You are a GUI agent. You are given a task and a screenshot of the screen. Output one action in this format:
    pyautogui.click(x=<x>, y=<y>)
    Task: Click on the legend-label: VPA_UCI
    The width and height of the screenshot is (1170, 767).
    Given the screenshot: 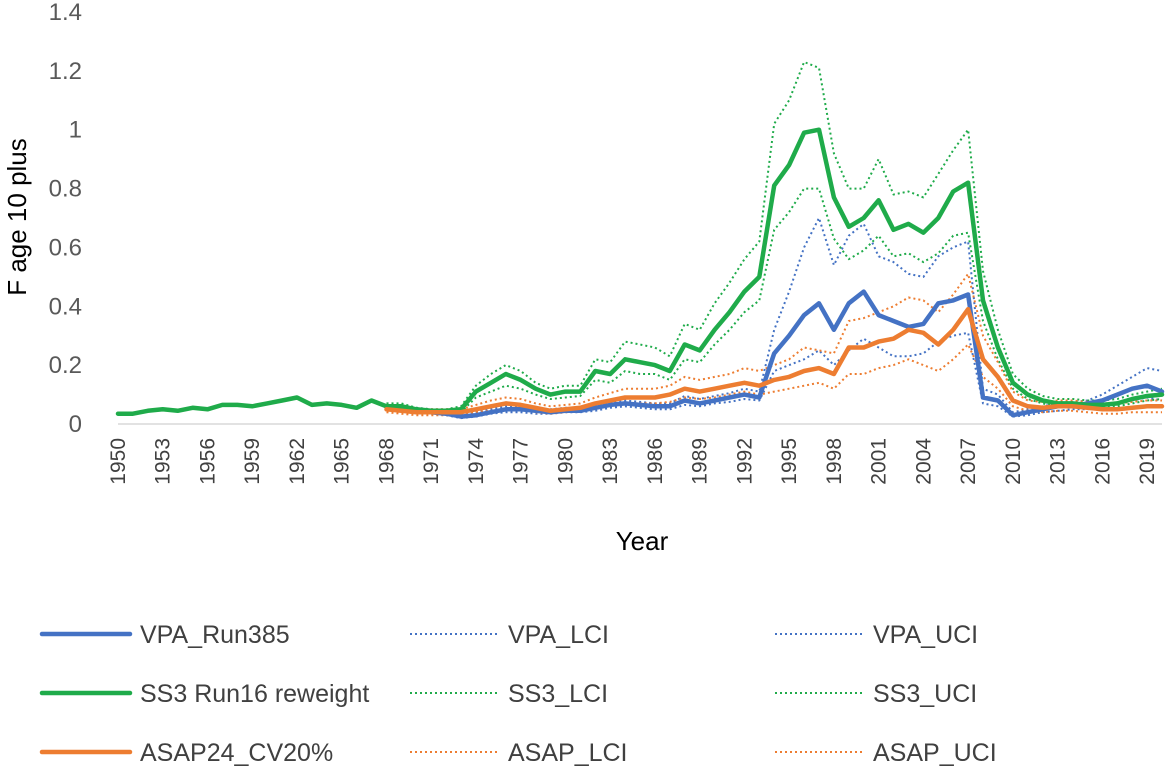 What is the action you would take?
    pyautogui.click(x=925, y=635)
    